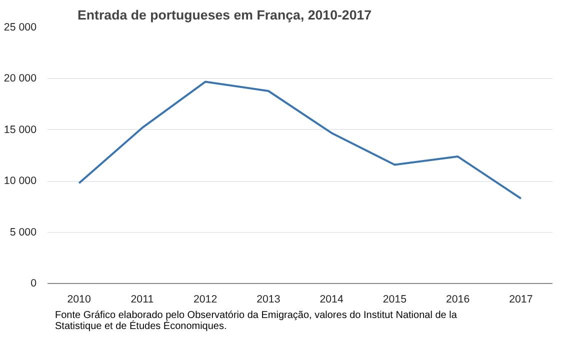 The height and width of the screenshot is (340, 567). I want to click on source-note: Fonte Gráfico elaborado pelo Observatório da Emigração, valores do Institut National de la Statistique et de Études Économiques., so click(256, 321).